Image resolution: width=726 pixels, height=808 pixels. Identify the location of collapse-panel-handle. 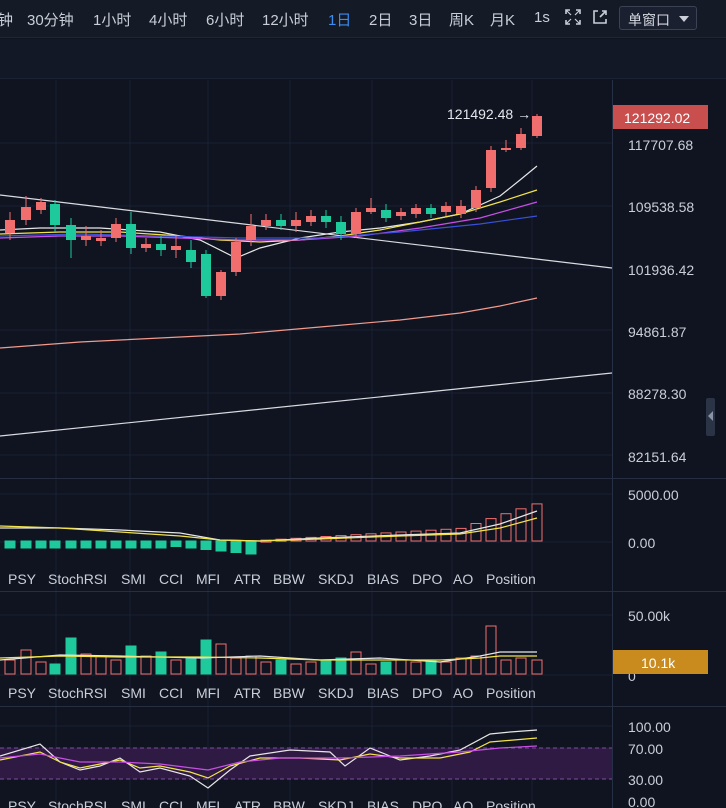
(710, 417).